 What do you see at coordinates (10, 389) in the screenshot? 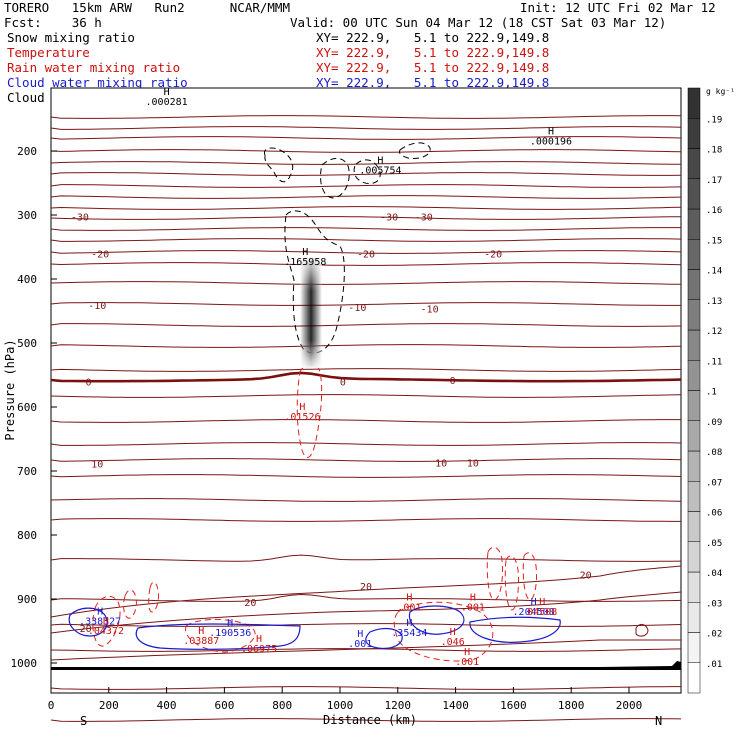
I see `y-axis-title: Pressure (hPa)` at bounding box center [10, 389].